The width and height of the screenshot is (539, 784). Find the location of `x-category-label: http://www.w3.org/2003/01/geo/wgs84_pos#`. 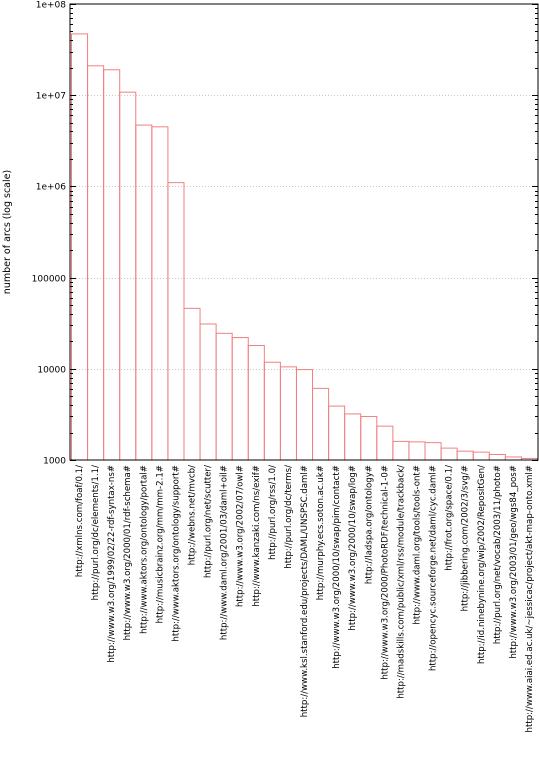

x-category-label: http://www.w3.org/2003/01/geo/wgs84_pos# is located at coordinates (514, 562).